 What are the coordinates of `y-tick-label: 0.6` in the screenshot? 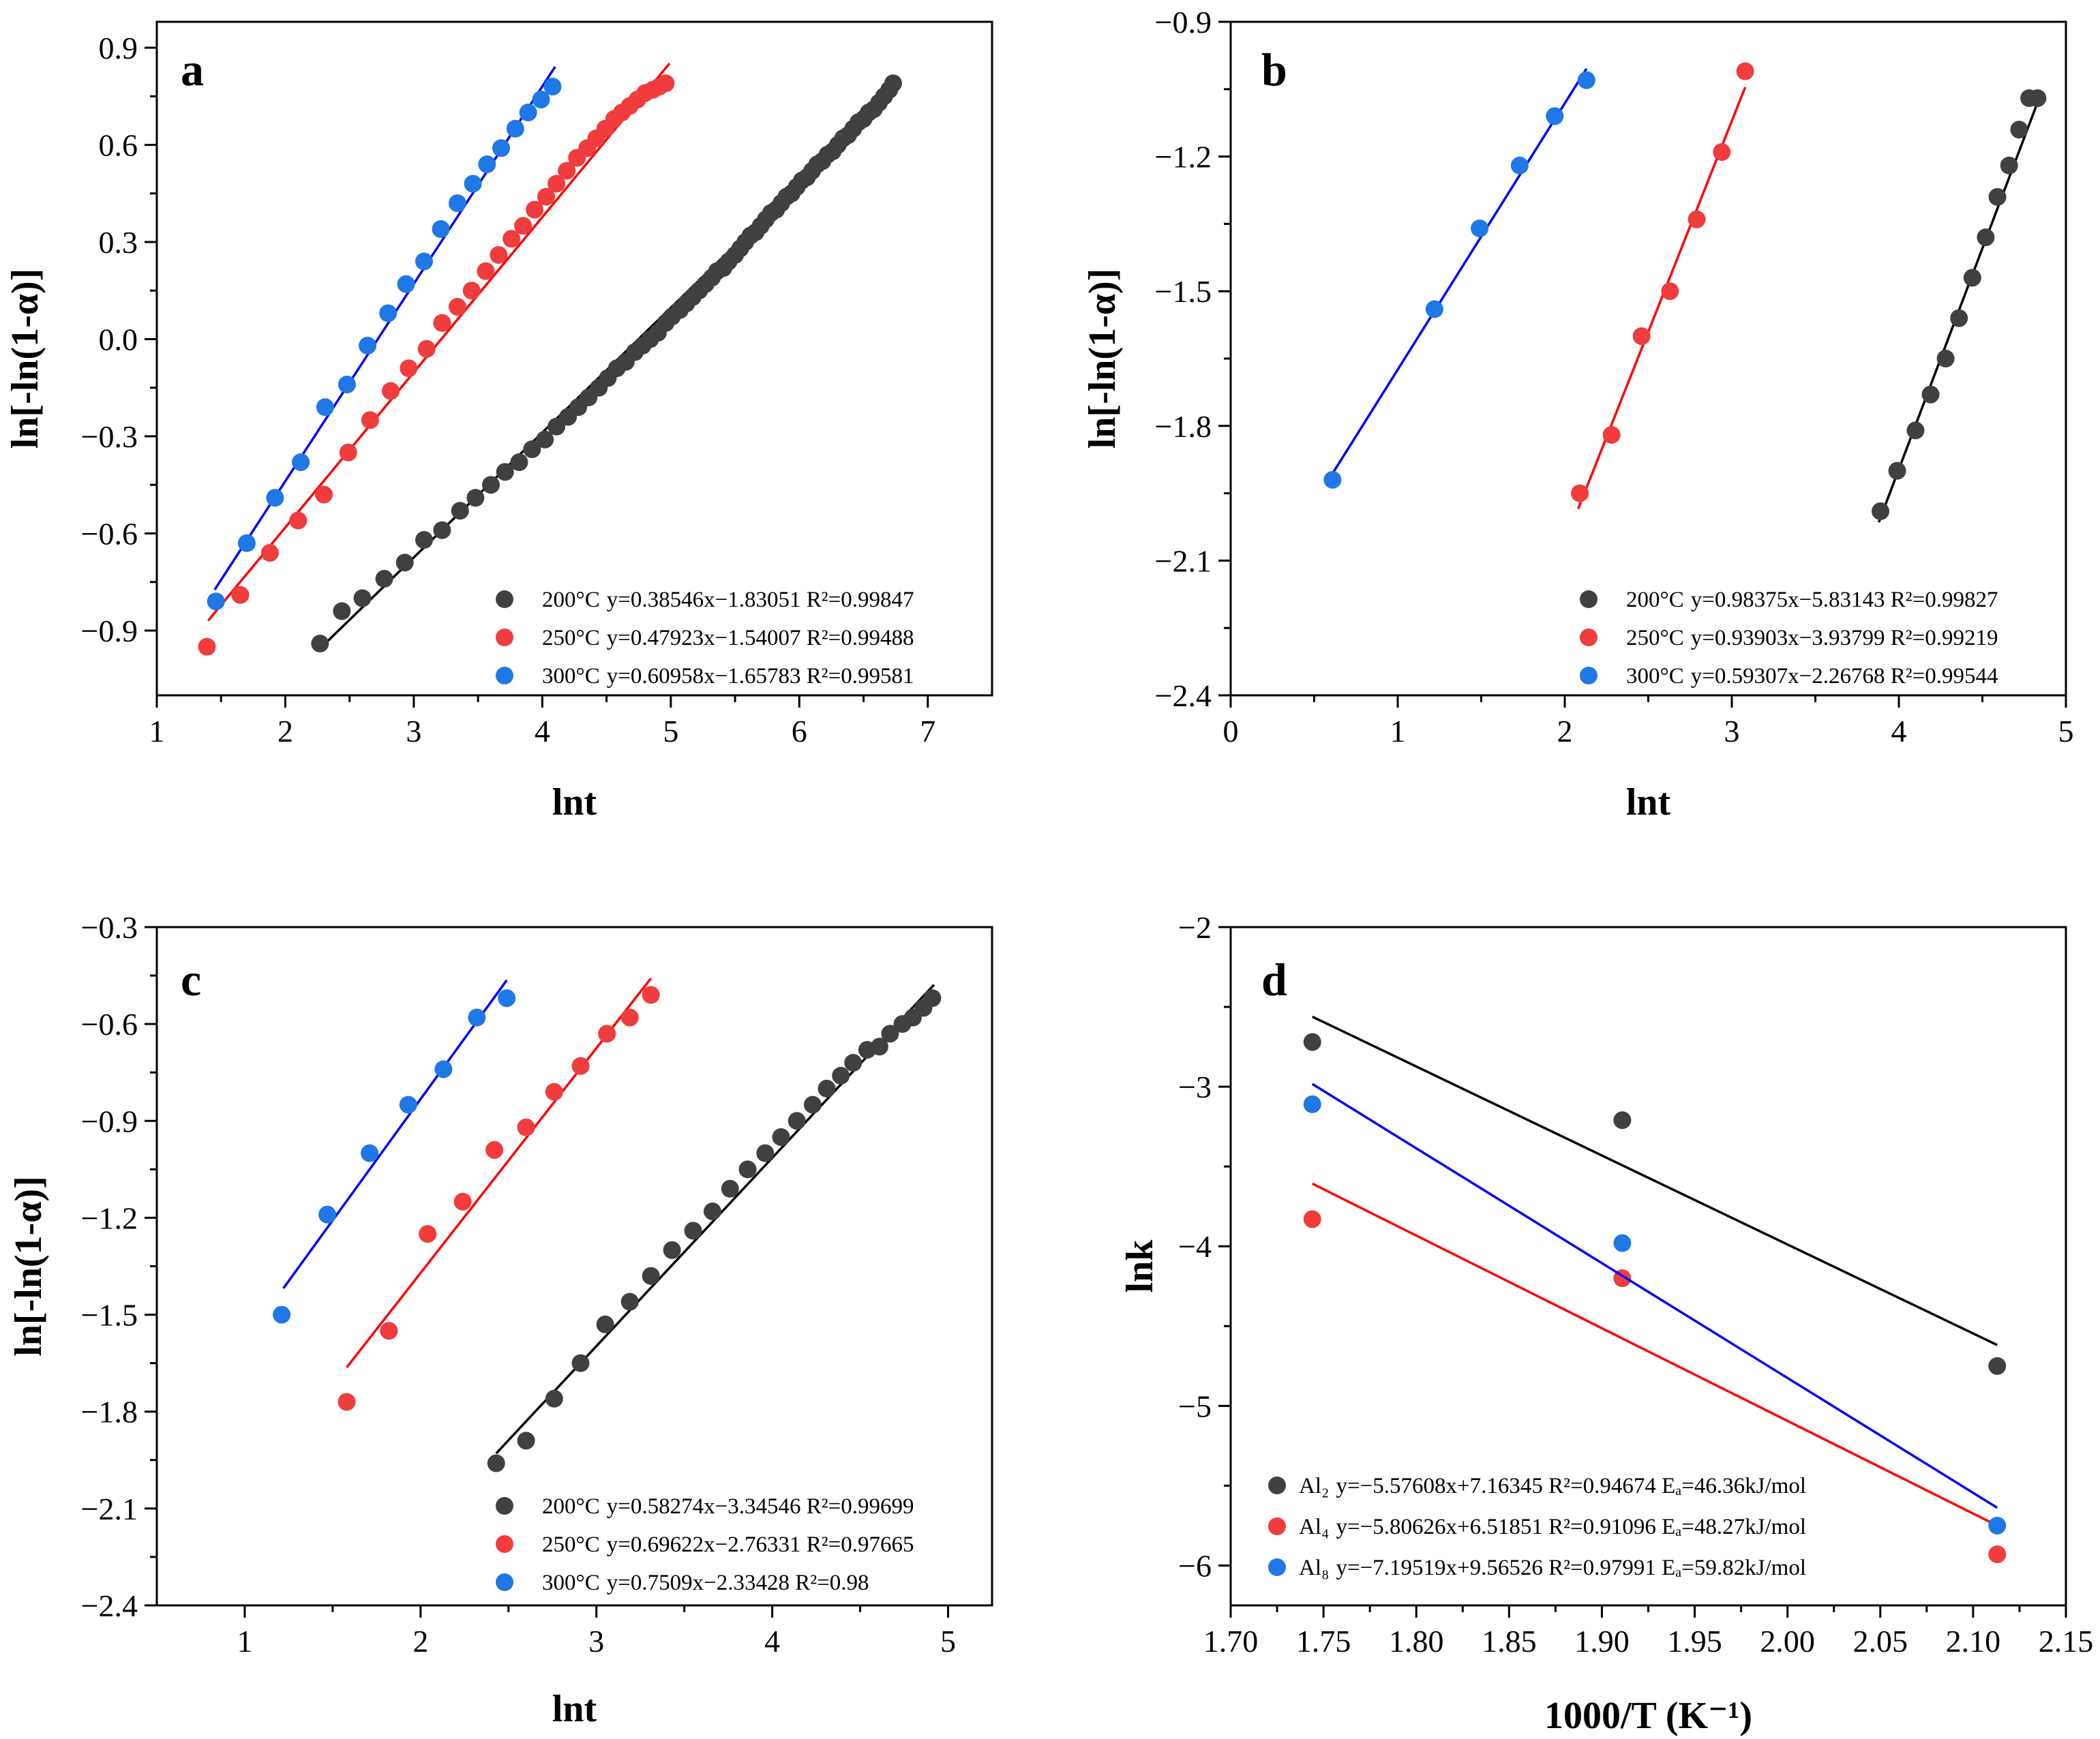 It's located at (118, 145).